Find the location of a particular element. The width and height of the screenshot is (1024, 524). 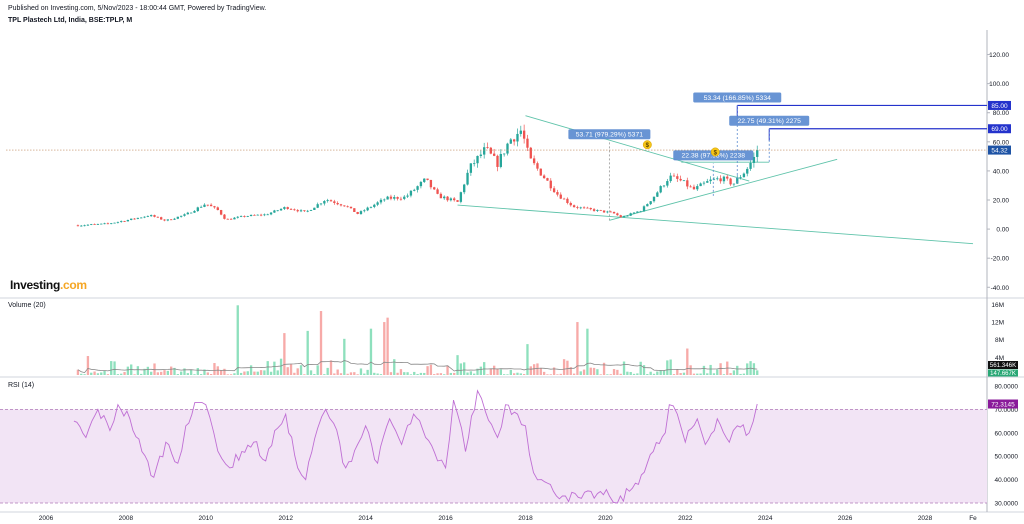

measure-label: 22.38 (97.98%) 2238 is located at coordinates (714, 156).